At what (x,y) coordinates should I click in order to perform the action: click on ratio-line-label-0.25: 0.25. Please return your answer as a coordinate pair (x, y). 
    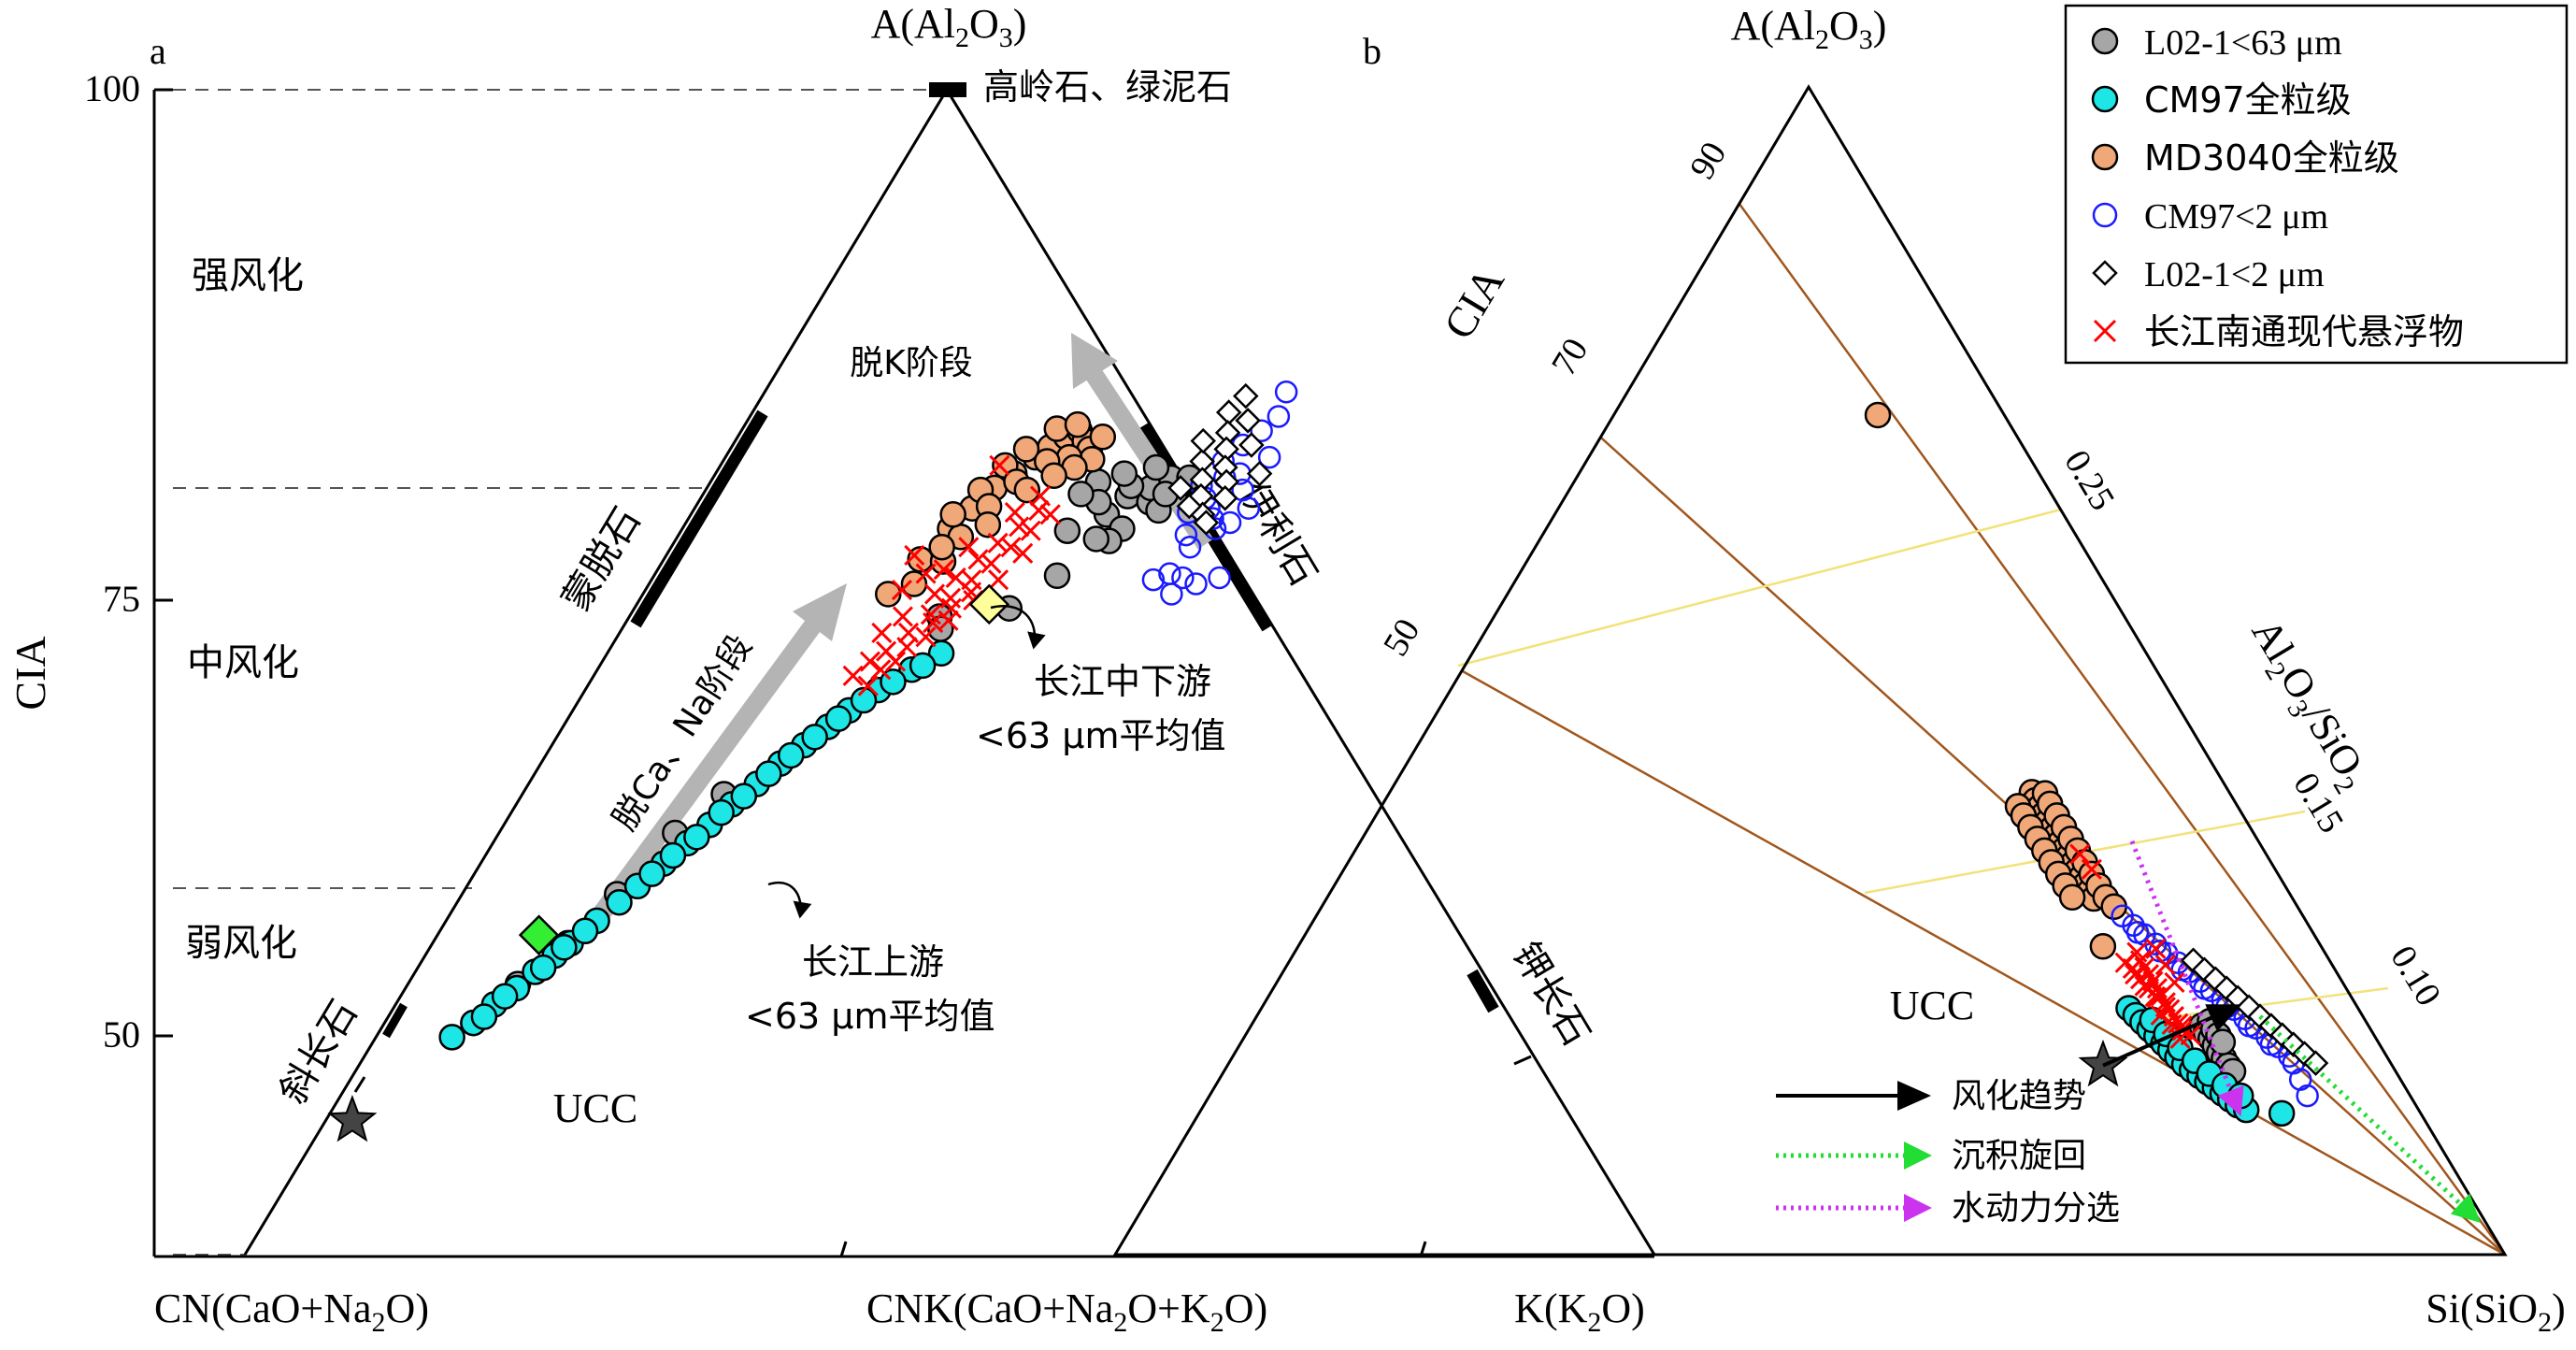
    Looking at the image, I should click on (2089, 481).